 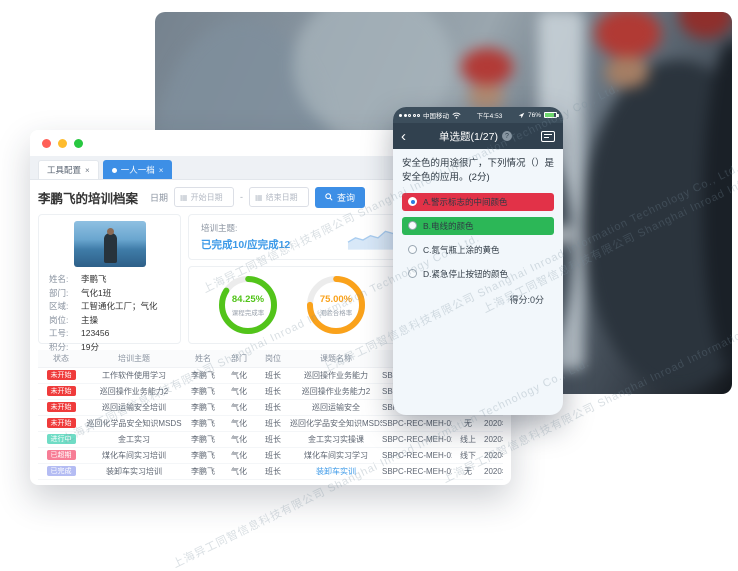 I want to click on course-no-cell: SBPC-REC-MEH-017, so click(x=417, y=471).